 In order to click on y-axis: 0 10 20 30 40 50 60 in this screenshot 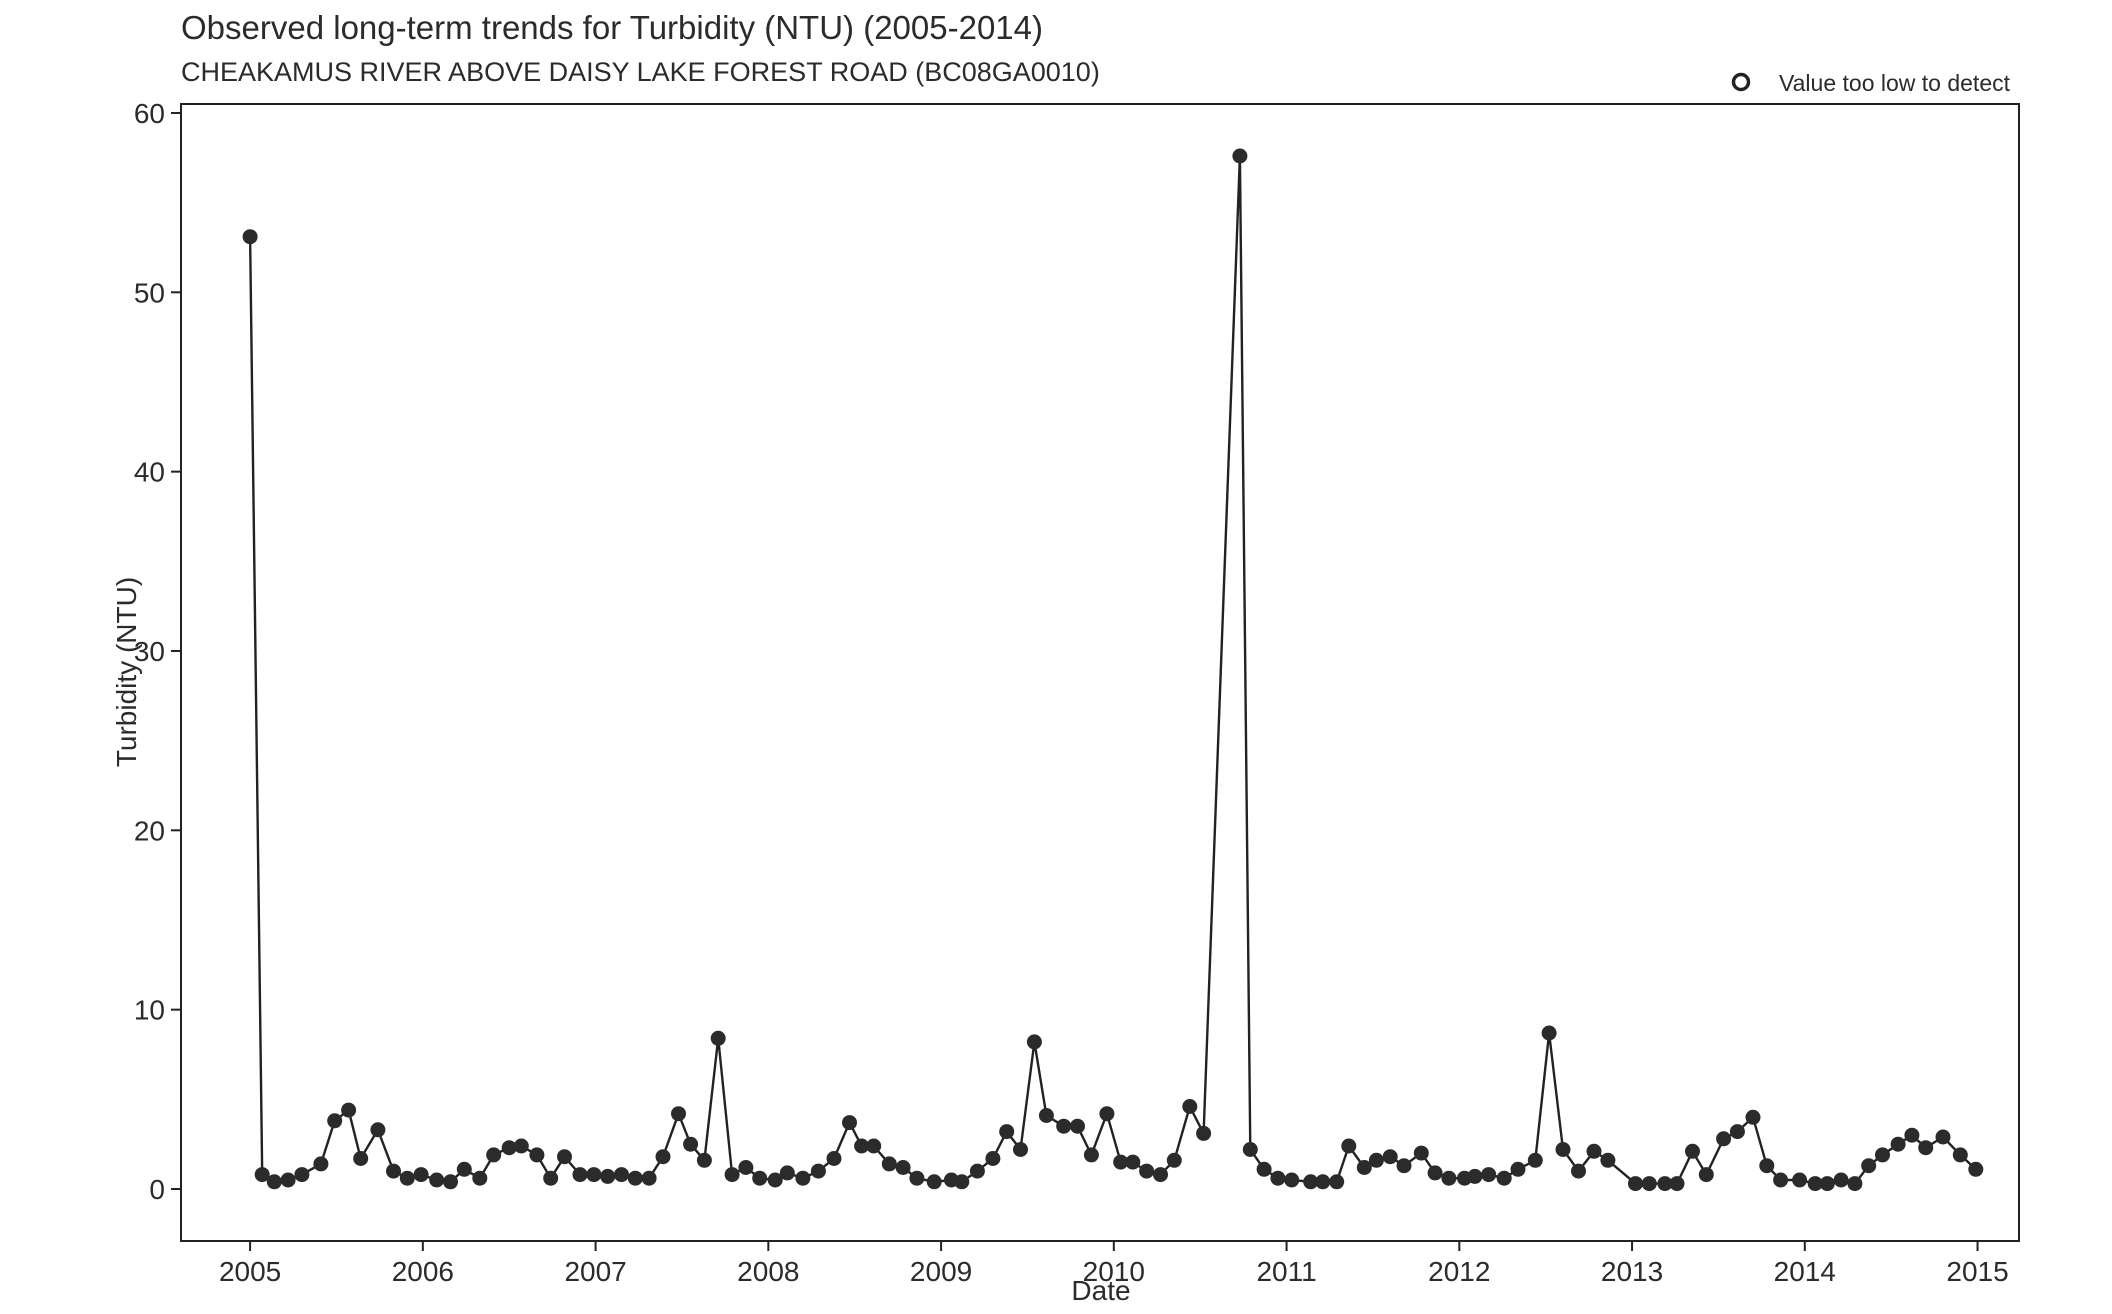, I will do `click(157, 651)`.